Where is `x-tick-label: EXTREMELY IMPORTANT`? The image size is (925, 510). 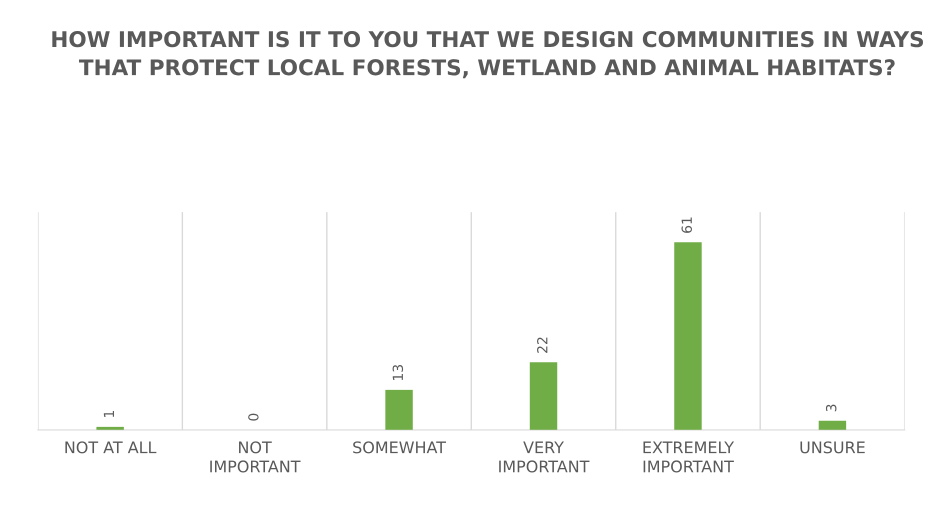
x-tick-label: EXTREMELY IMPORTANT is located at coordinates (688, 457).